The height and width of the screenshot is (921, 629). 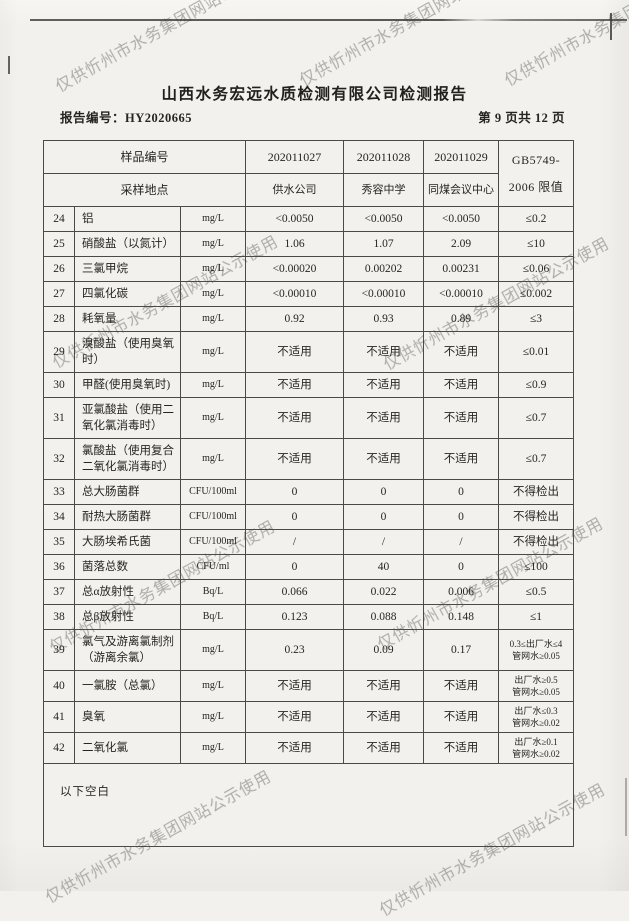 What do you see at coordinates (308, 542) in the screenshot?
I see `table-row: 35 大肠埃希氏菌 CFU/100ml / / / 不得检出` at bounding box center [308, 542].